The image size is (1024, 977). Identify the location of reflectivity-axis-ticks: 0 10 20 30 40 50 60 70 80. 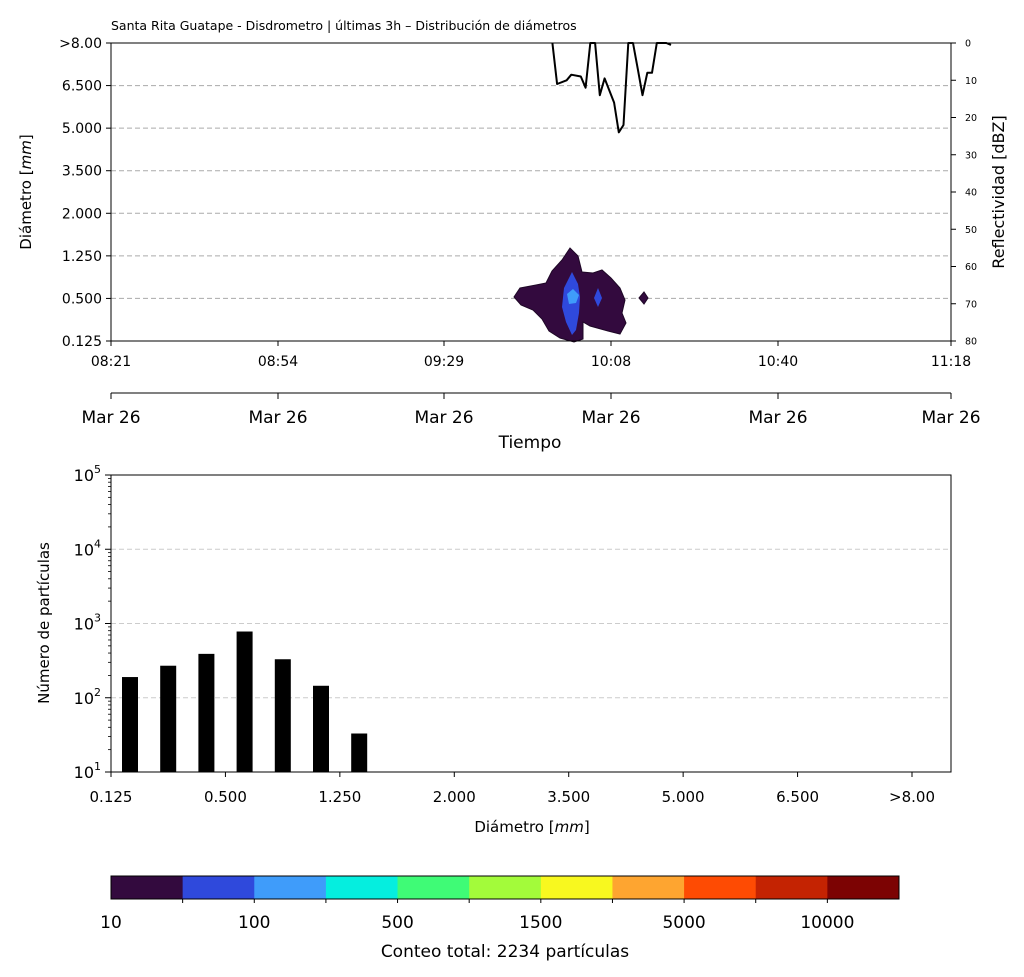
(964, 193).